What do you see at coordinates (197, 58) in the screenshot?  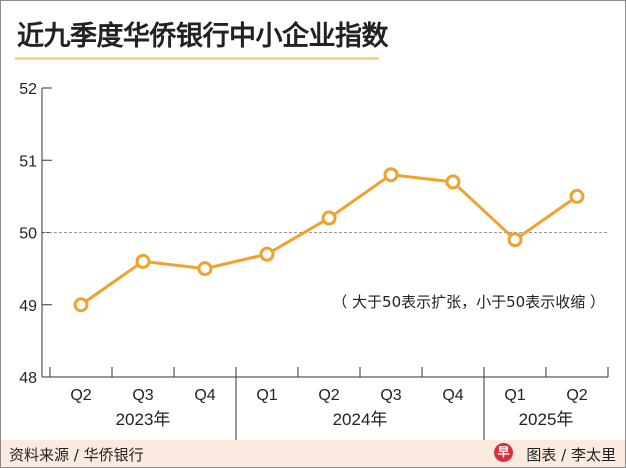 I see `title-underline` at bounding box center [197, 58].